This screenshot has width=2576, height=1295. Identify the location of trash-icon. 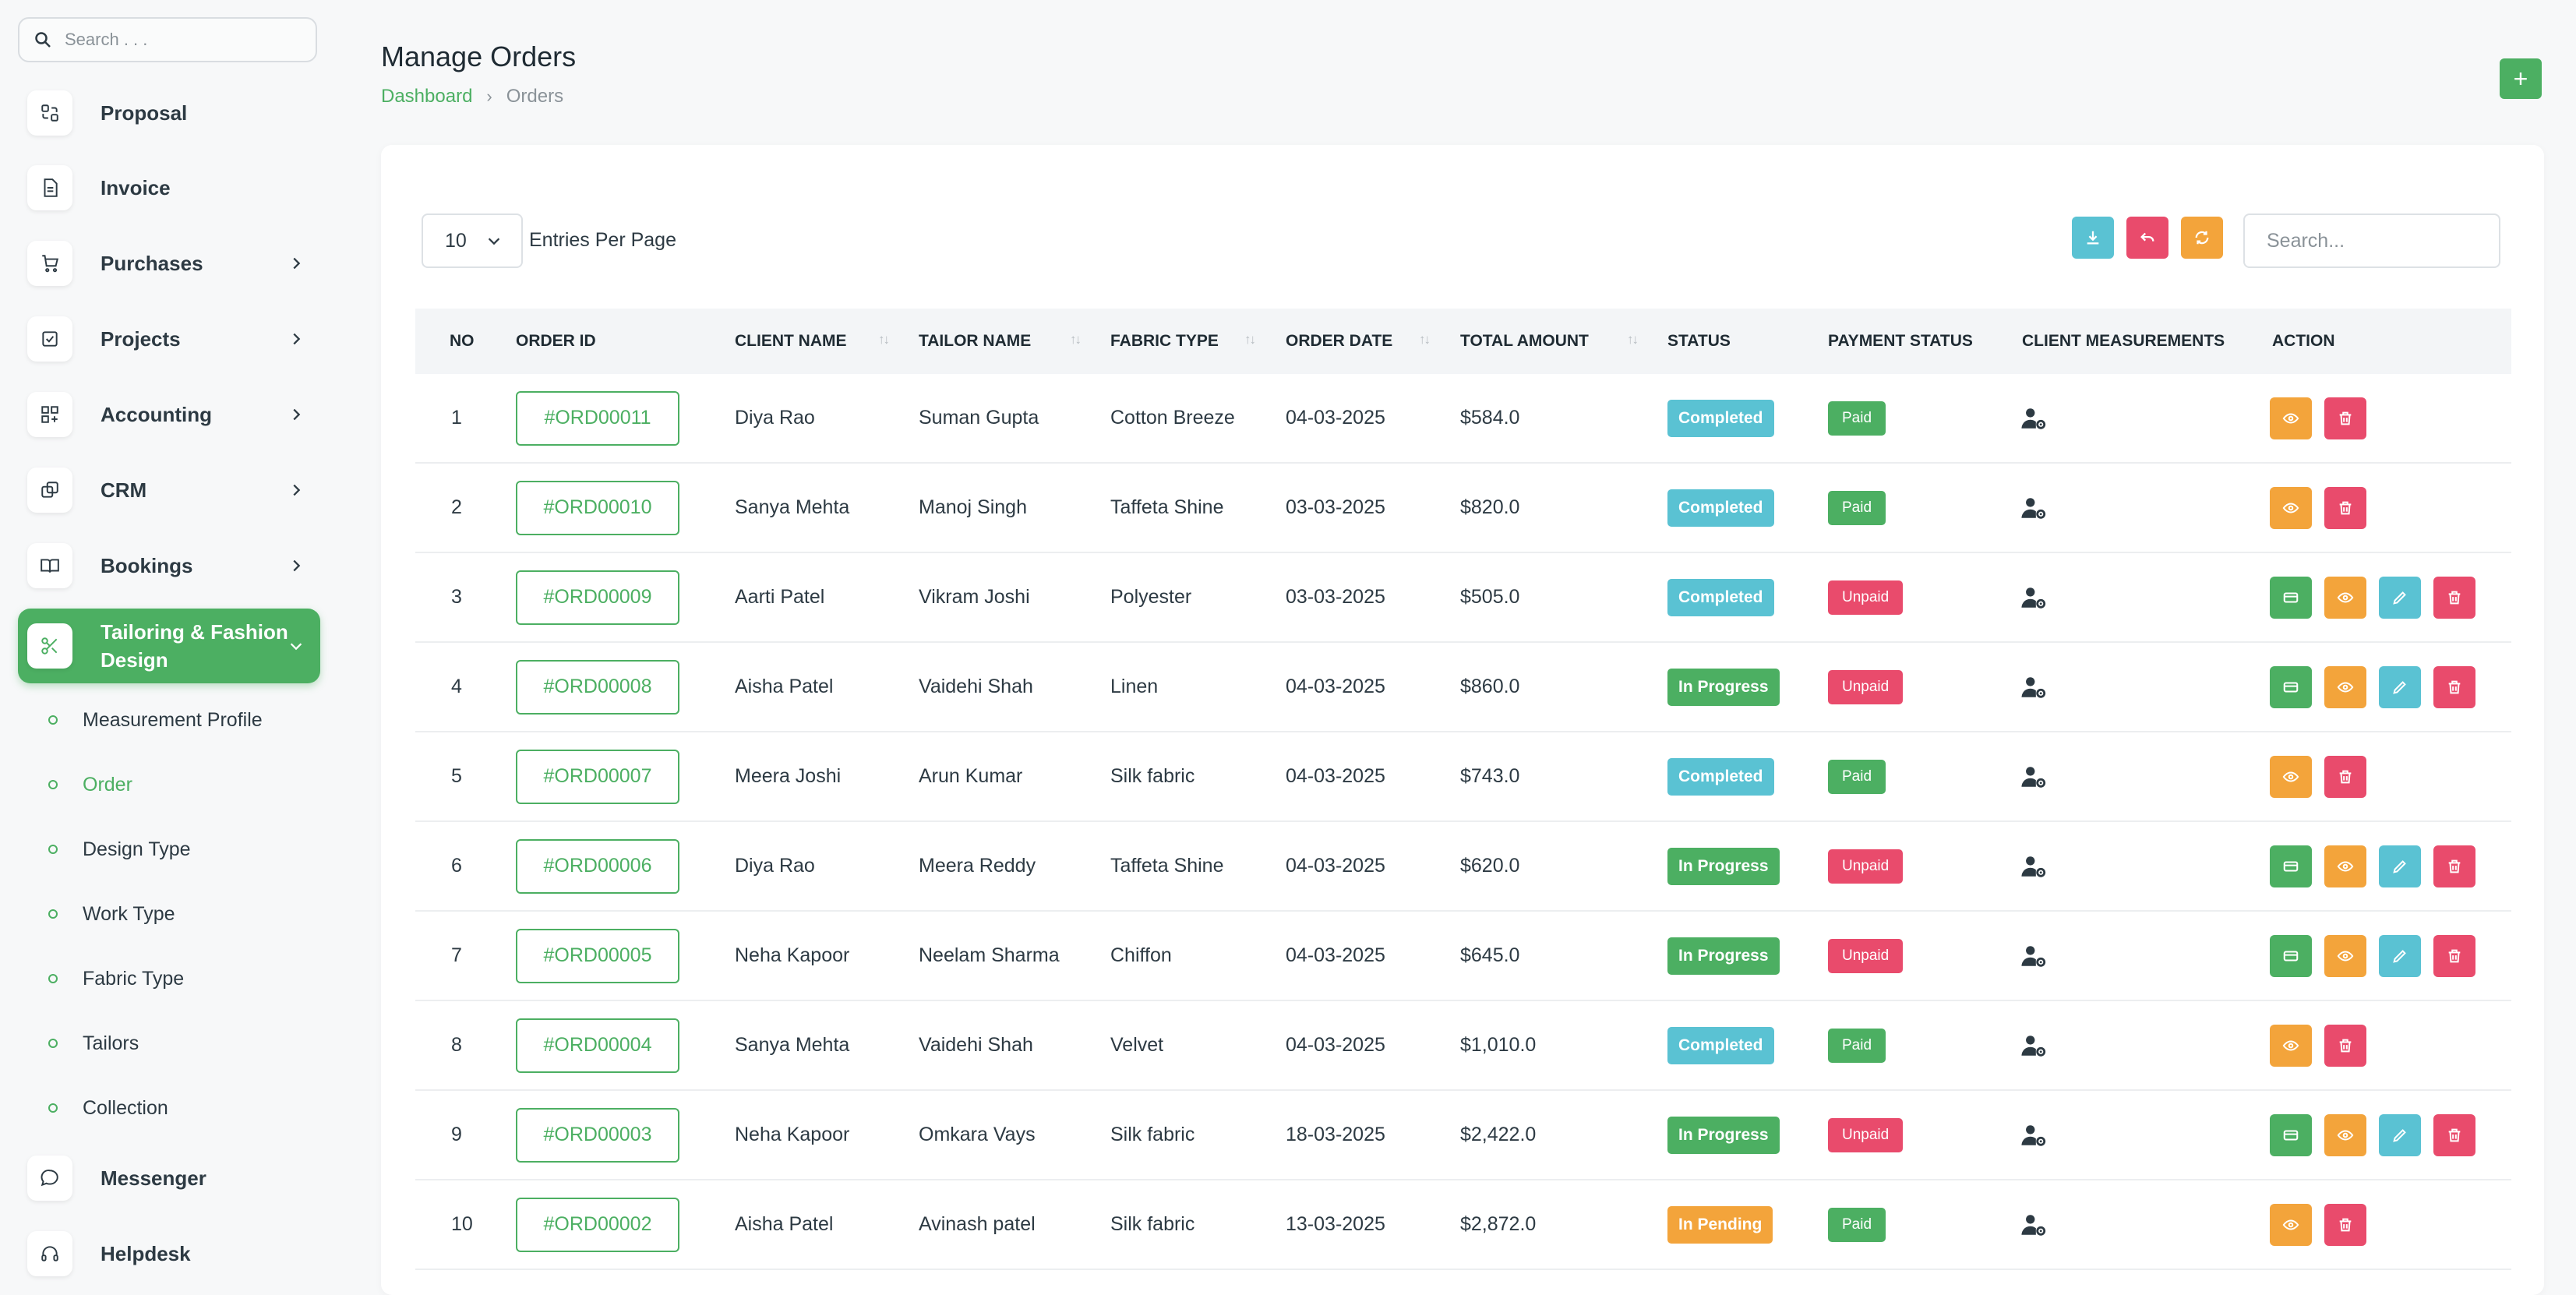
(2454, 598).